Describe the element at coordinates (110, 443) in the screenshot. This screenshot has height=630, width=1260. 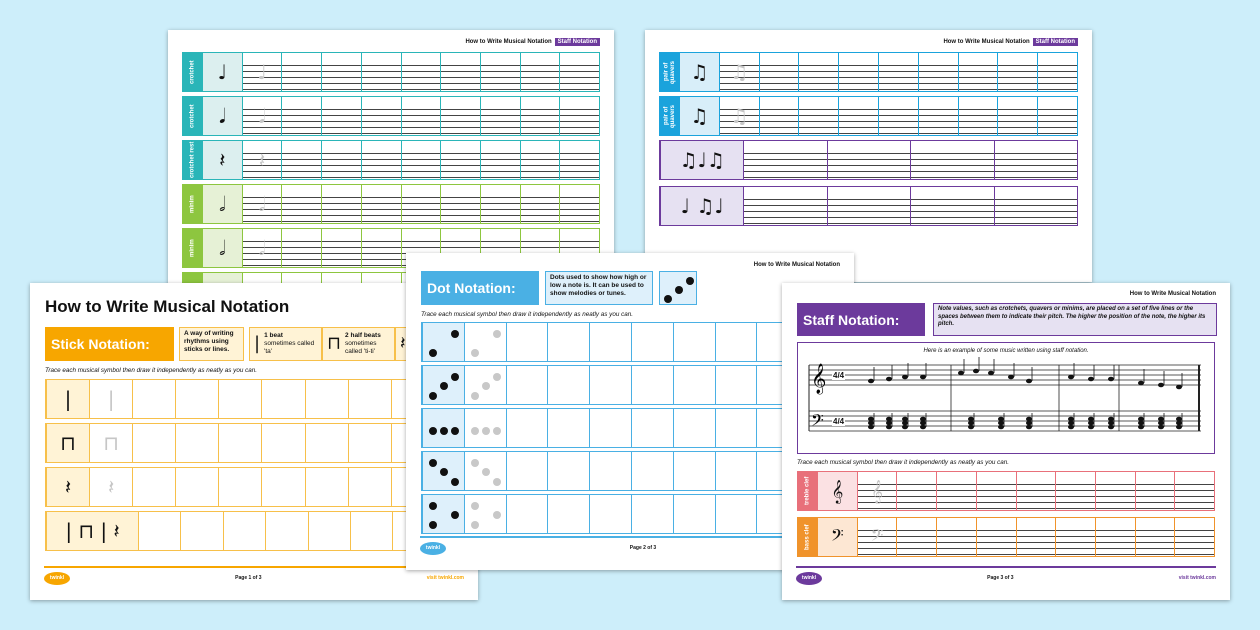
I see `trace-cell: ⊓` at that location.